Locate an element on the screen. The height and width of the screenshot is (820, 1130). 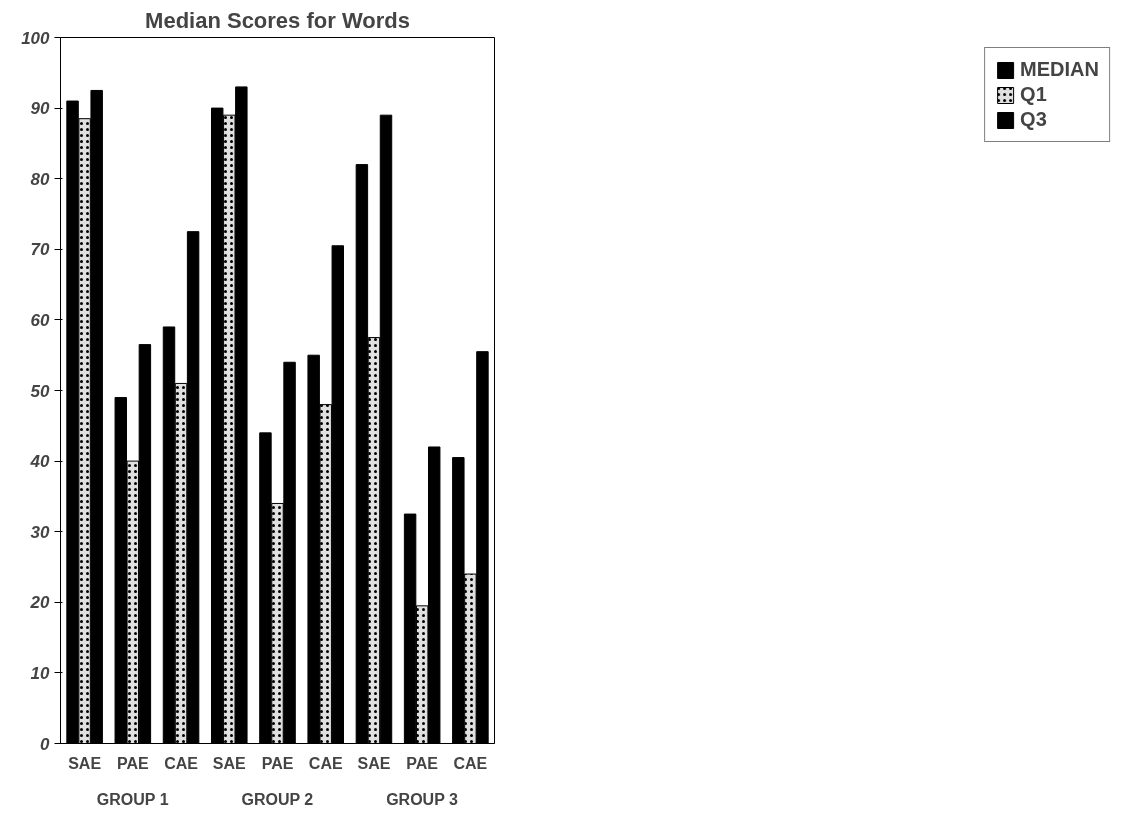
y-tick-label: 100 is located at coordinates (36, 38).